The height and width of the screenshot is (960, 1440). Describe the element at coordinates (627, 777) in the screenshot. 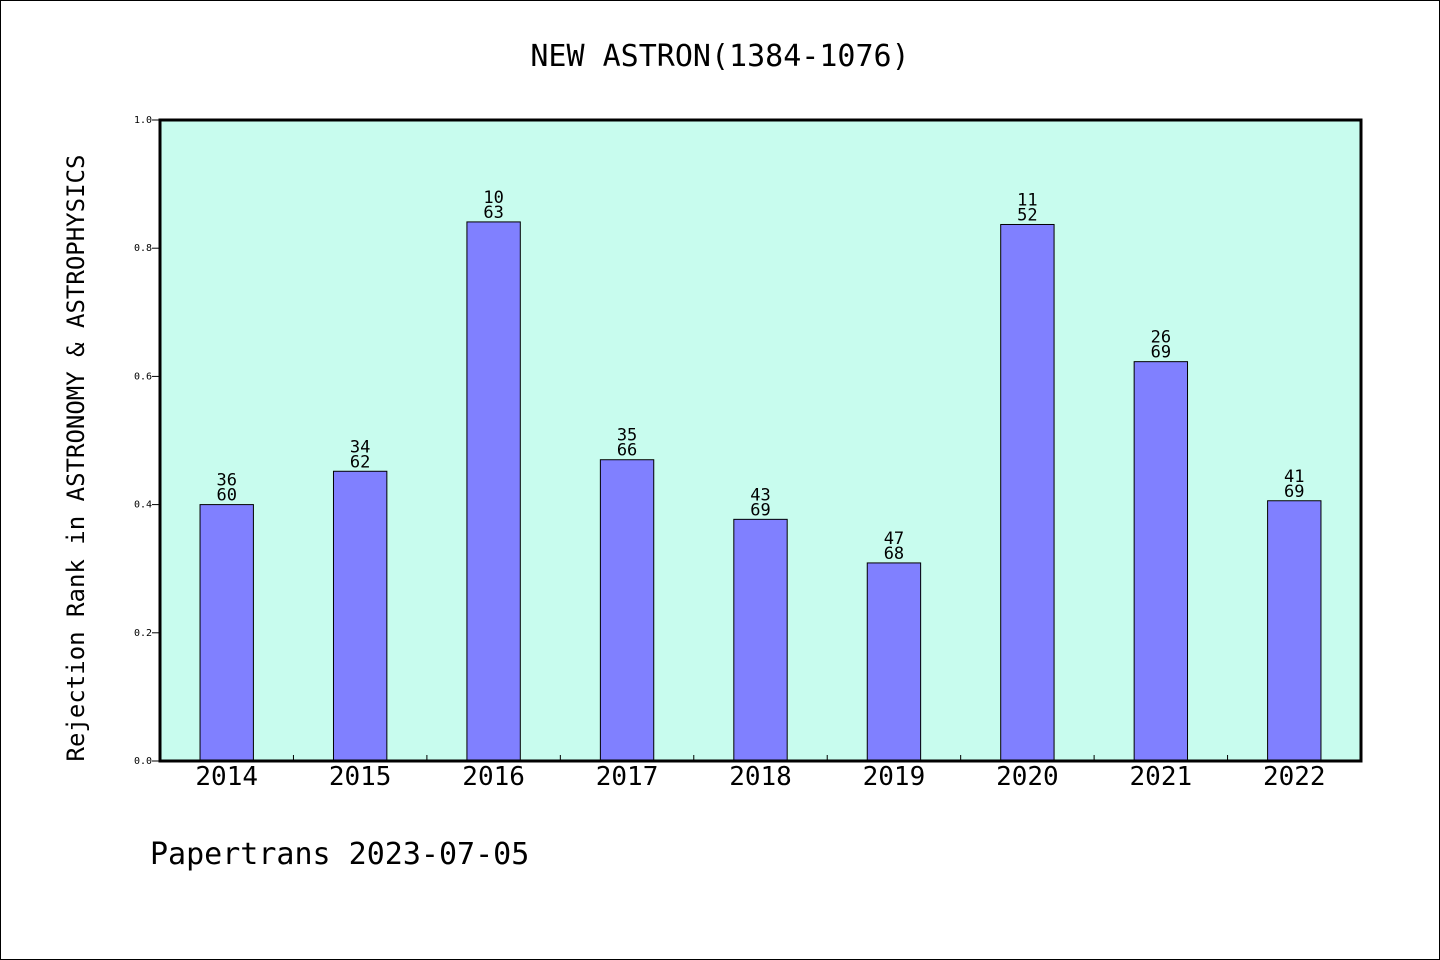

I see `x-tick-label: 2017` at that location.